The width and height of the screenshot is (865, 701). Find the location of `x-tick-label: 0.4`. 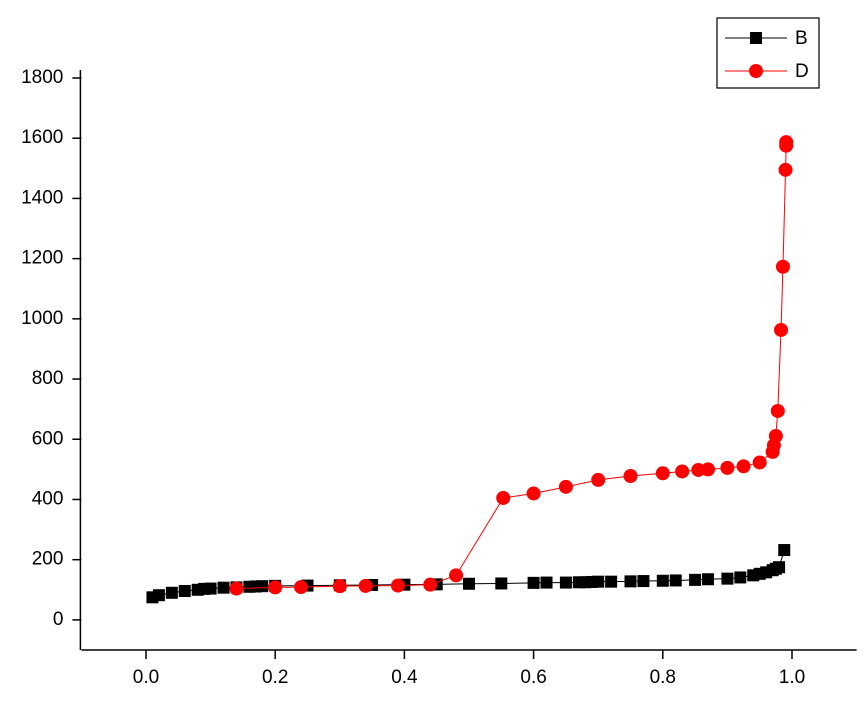

x-tick-label: 0.4 is located at coordinates (404, 677).